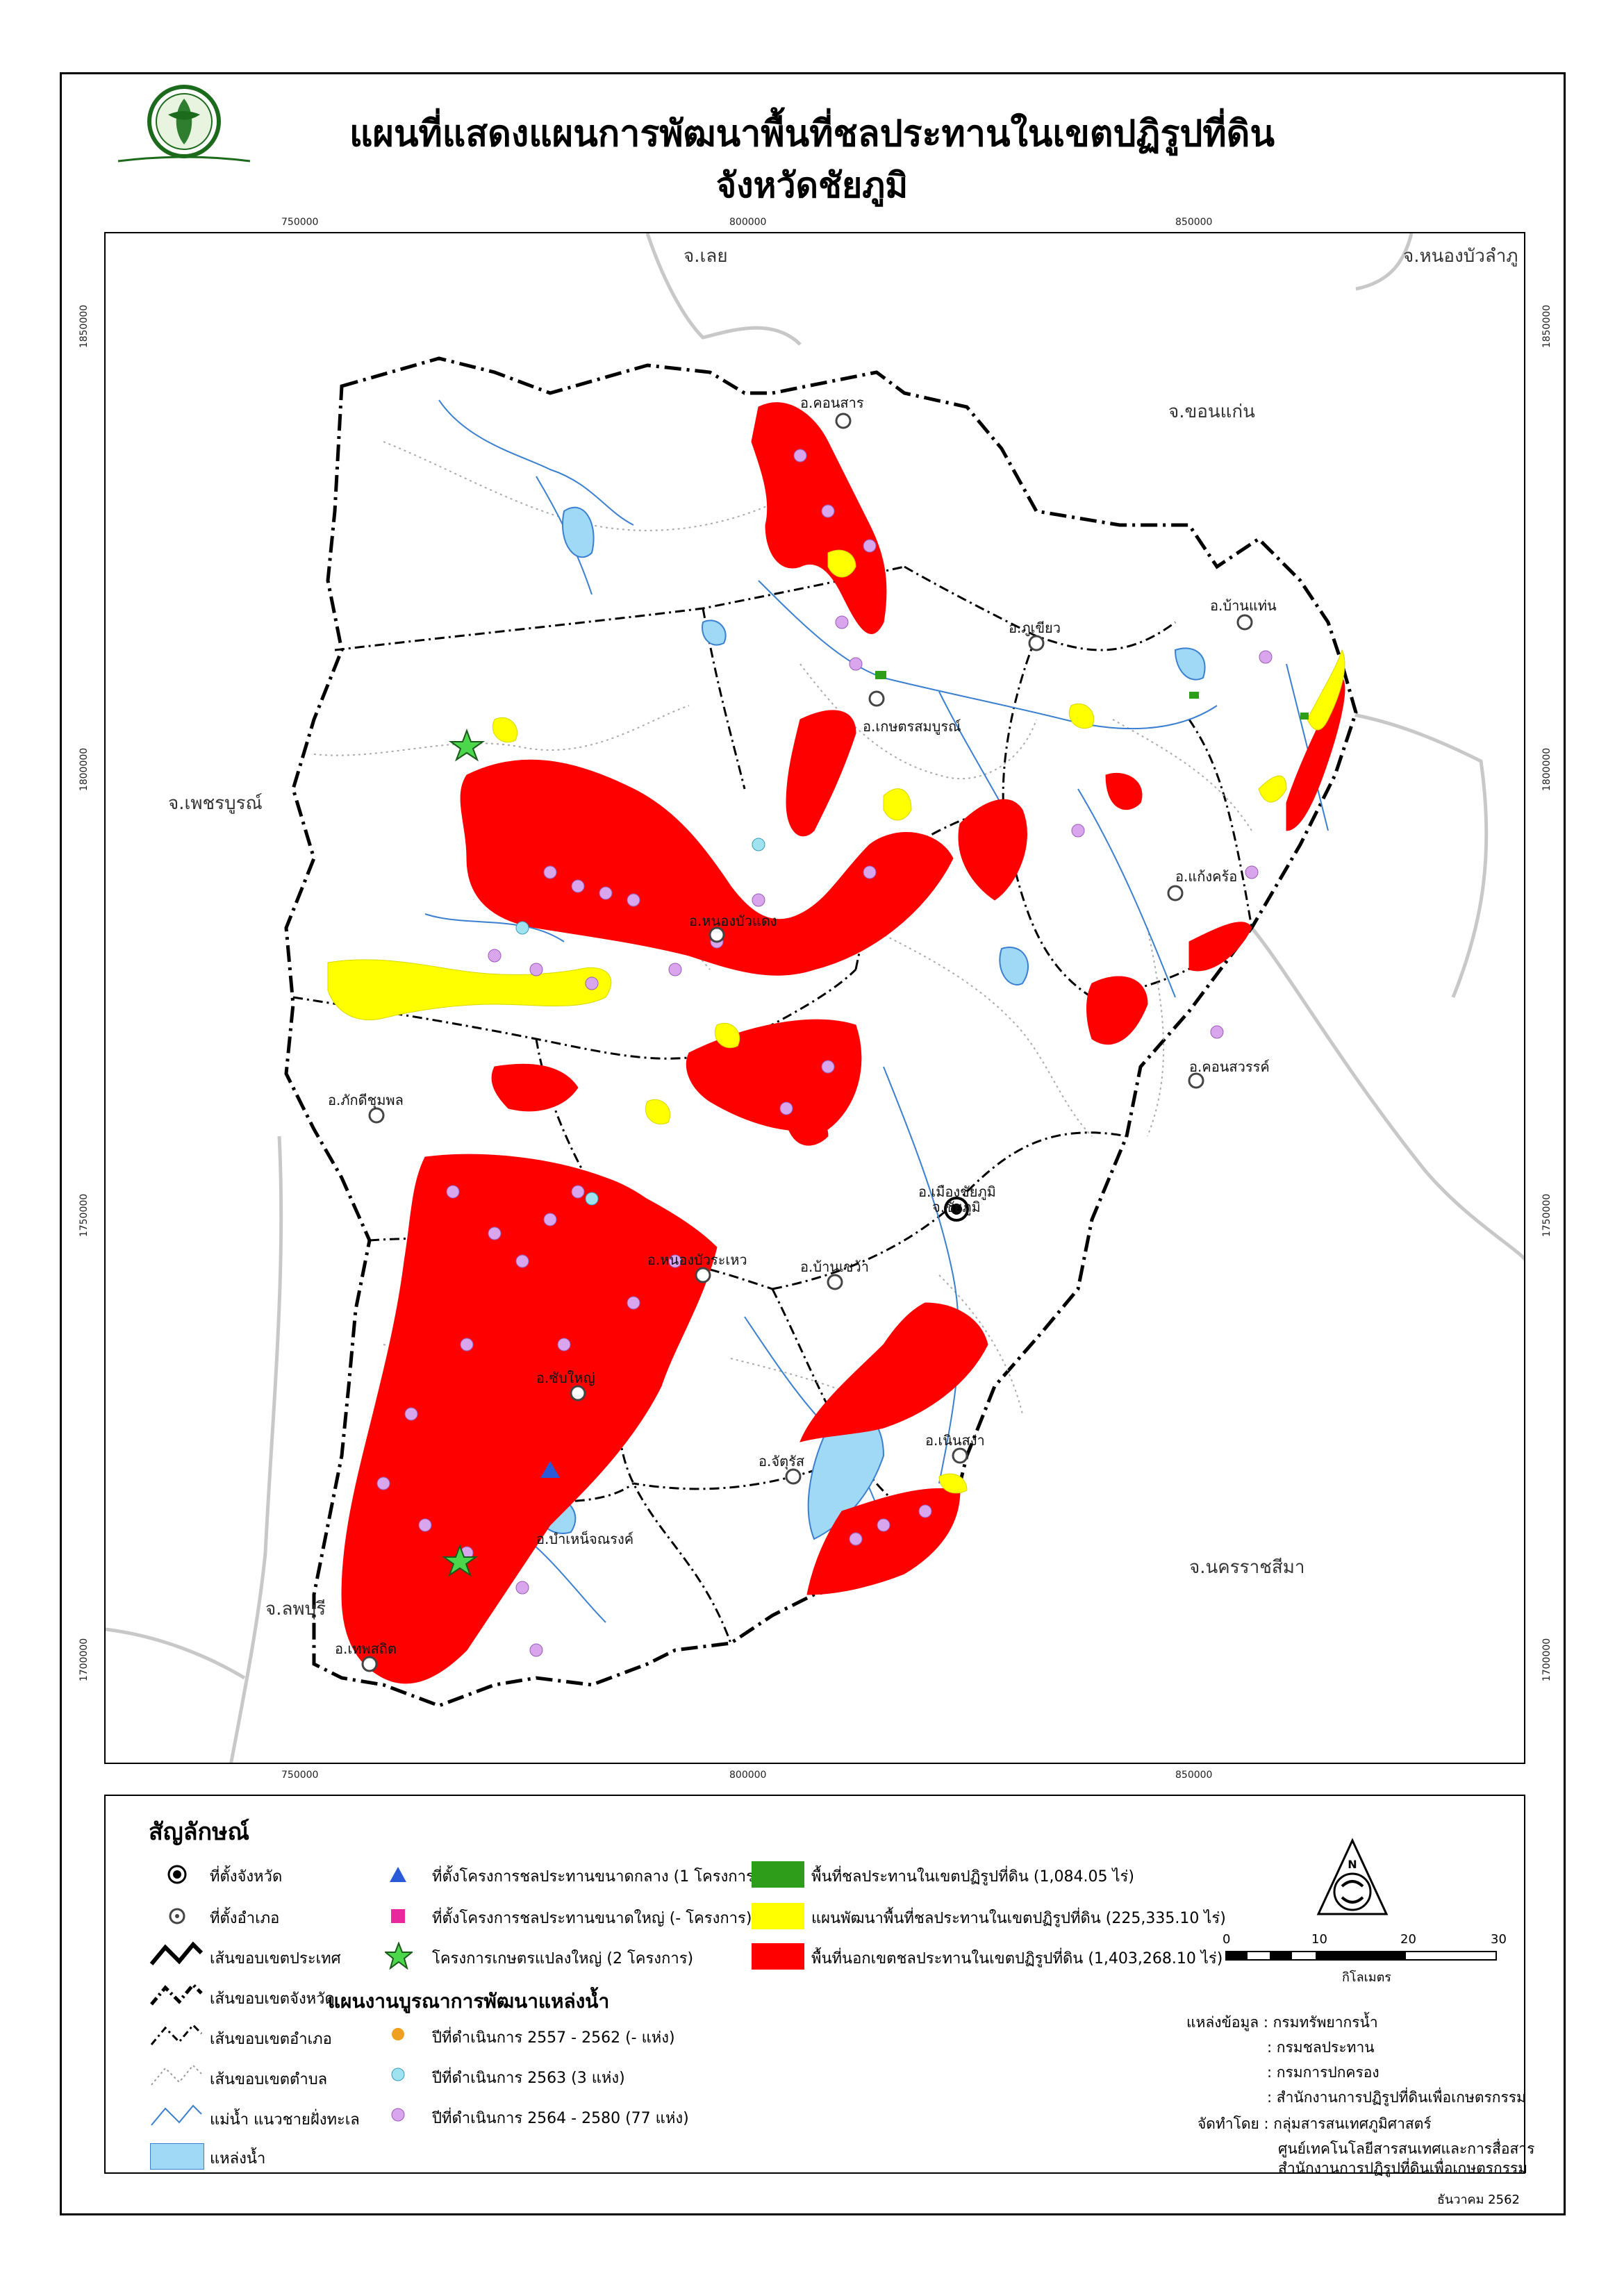  Describe the element at coordinates (1547, 769) in the screenshot. I see `grid-right-2: 1800000` at that location.